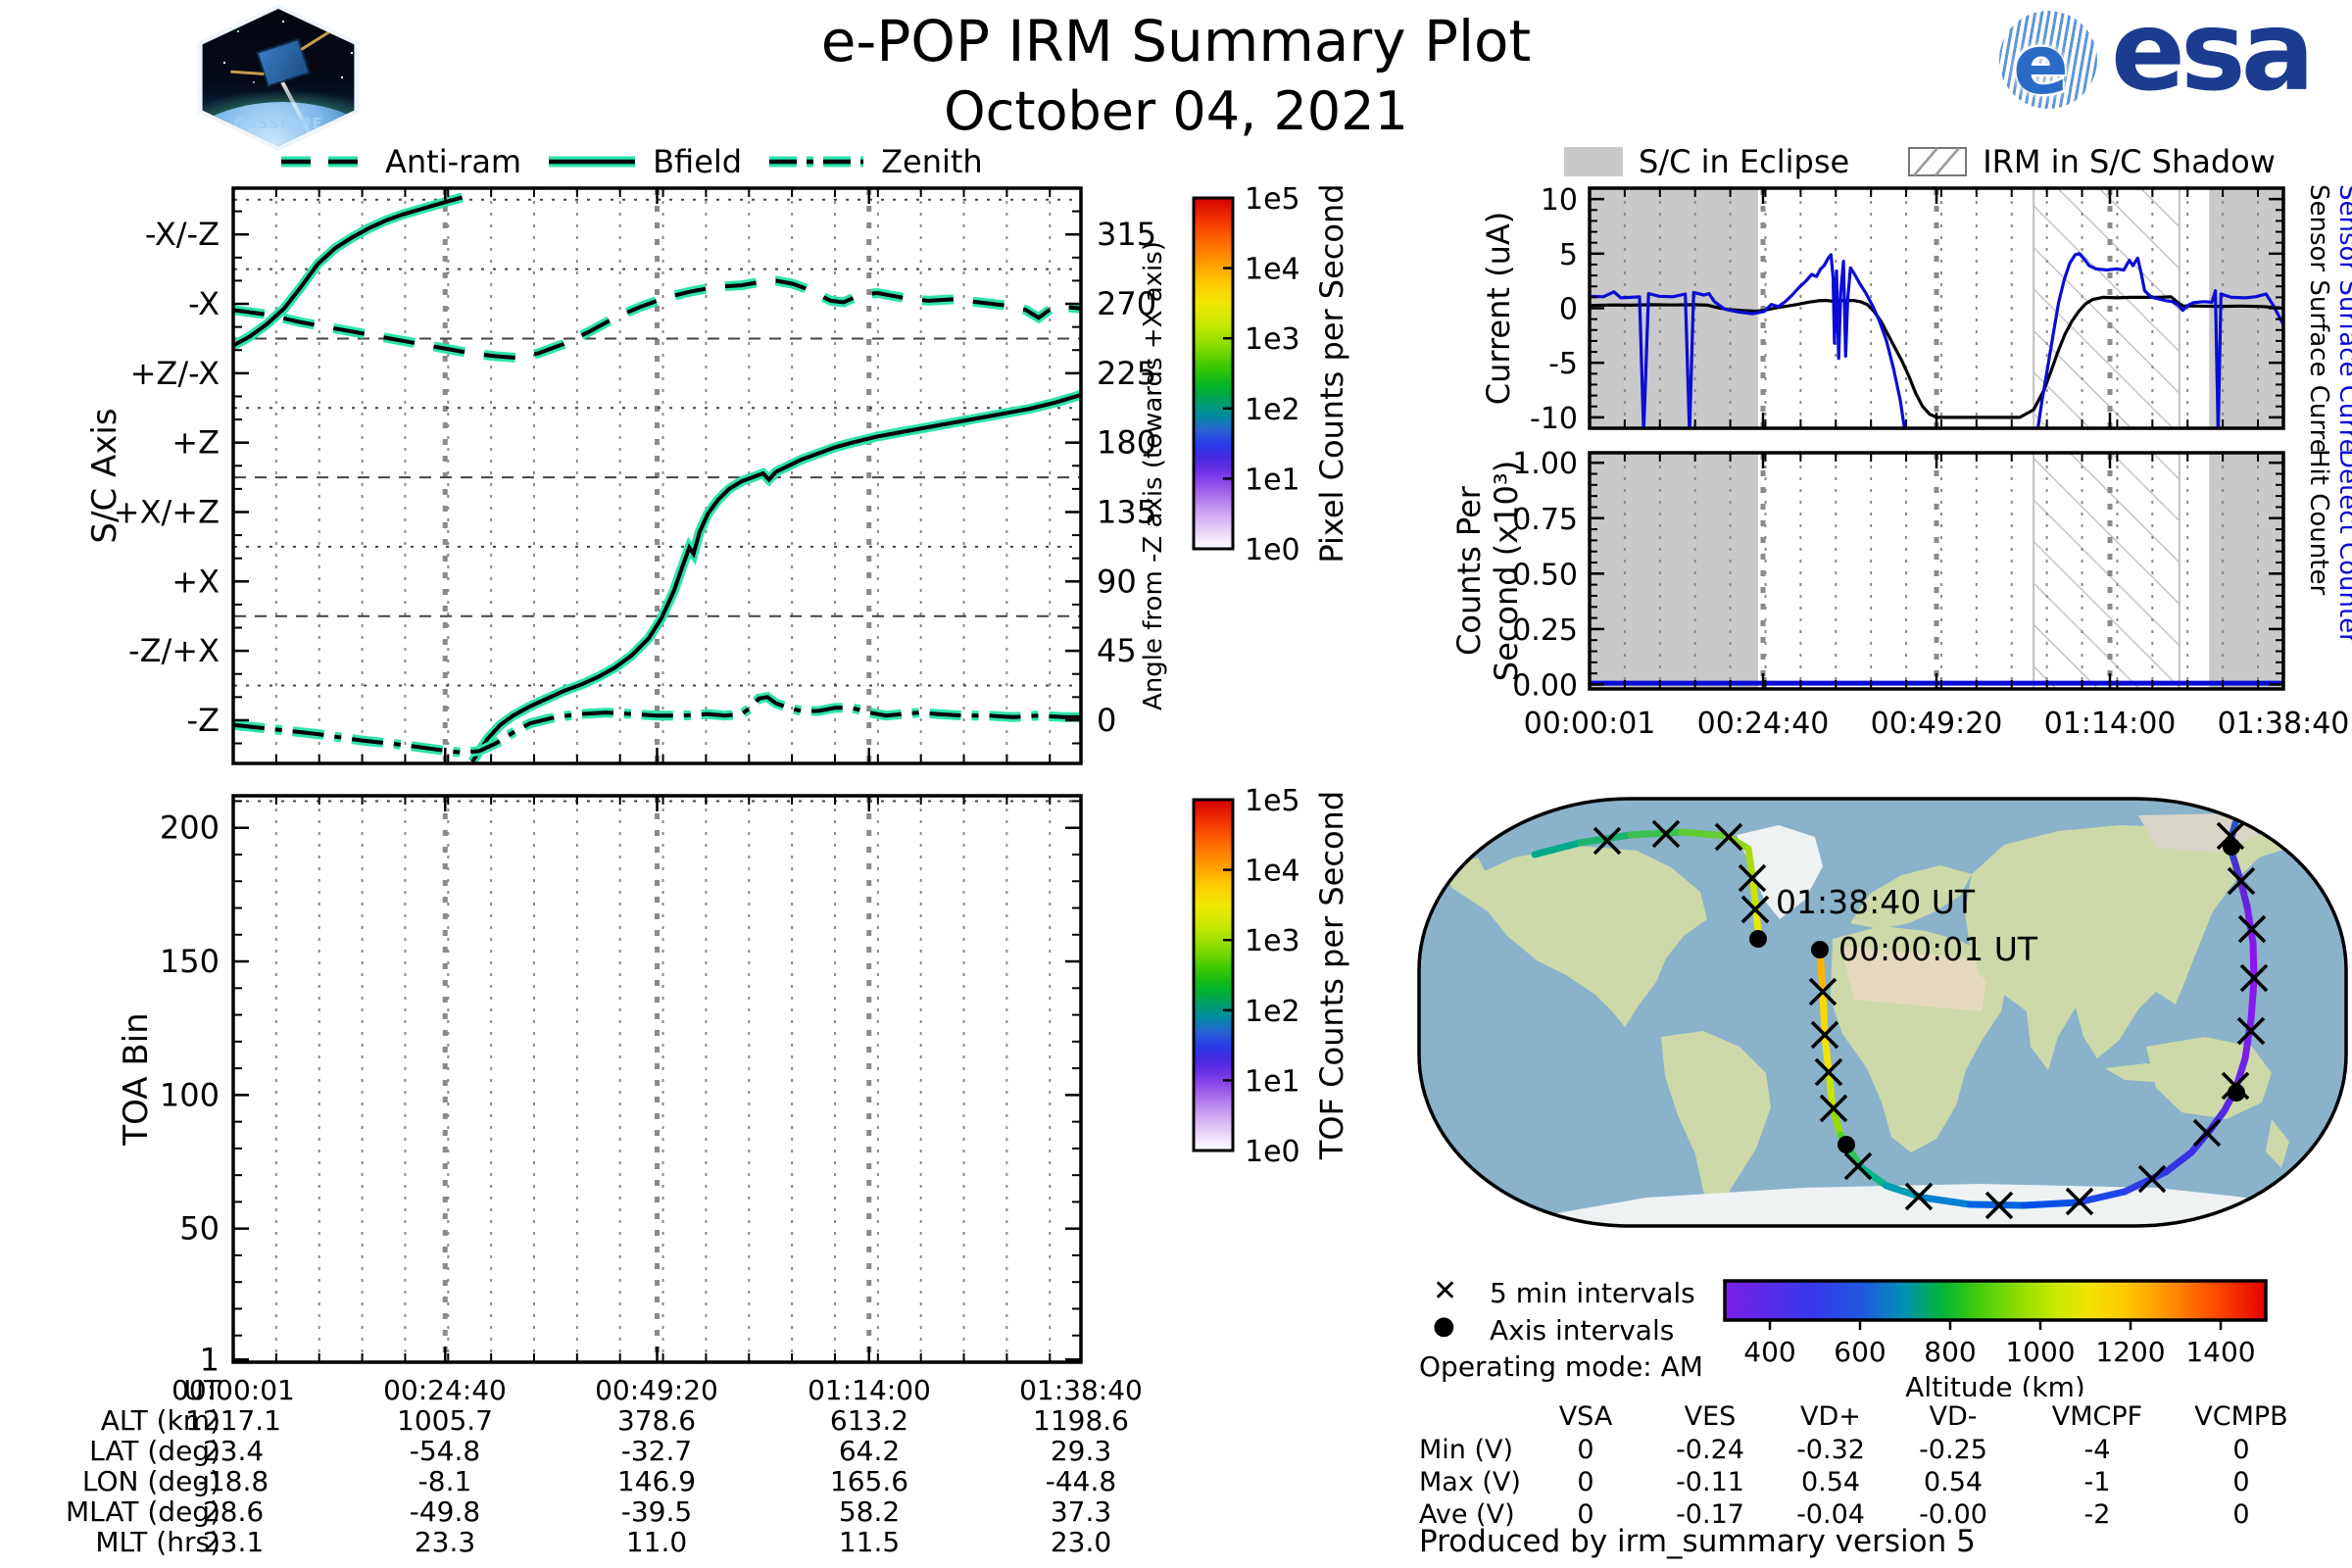  What do you see at coordinates (142, 1511) in the screenshot?
I see `ephemeris-row-label: MLAT (deg)` at bounding box center [142, 1511].